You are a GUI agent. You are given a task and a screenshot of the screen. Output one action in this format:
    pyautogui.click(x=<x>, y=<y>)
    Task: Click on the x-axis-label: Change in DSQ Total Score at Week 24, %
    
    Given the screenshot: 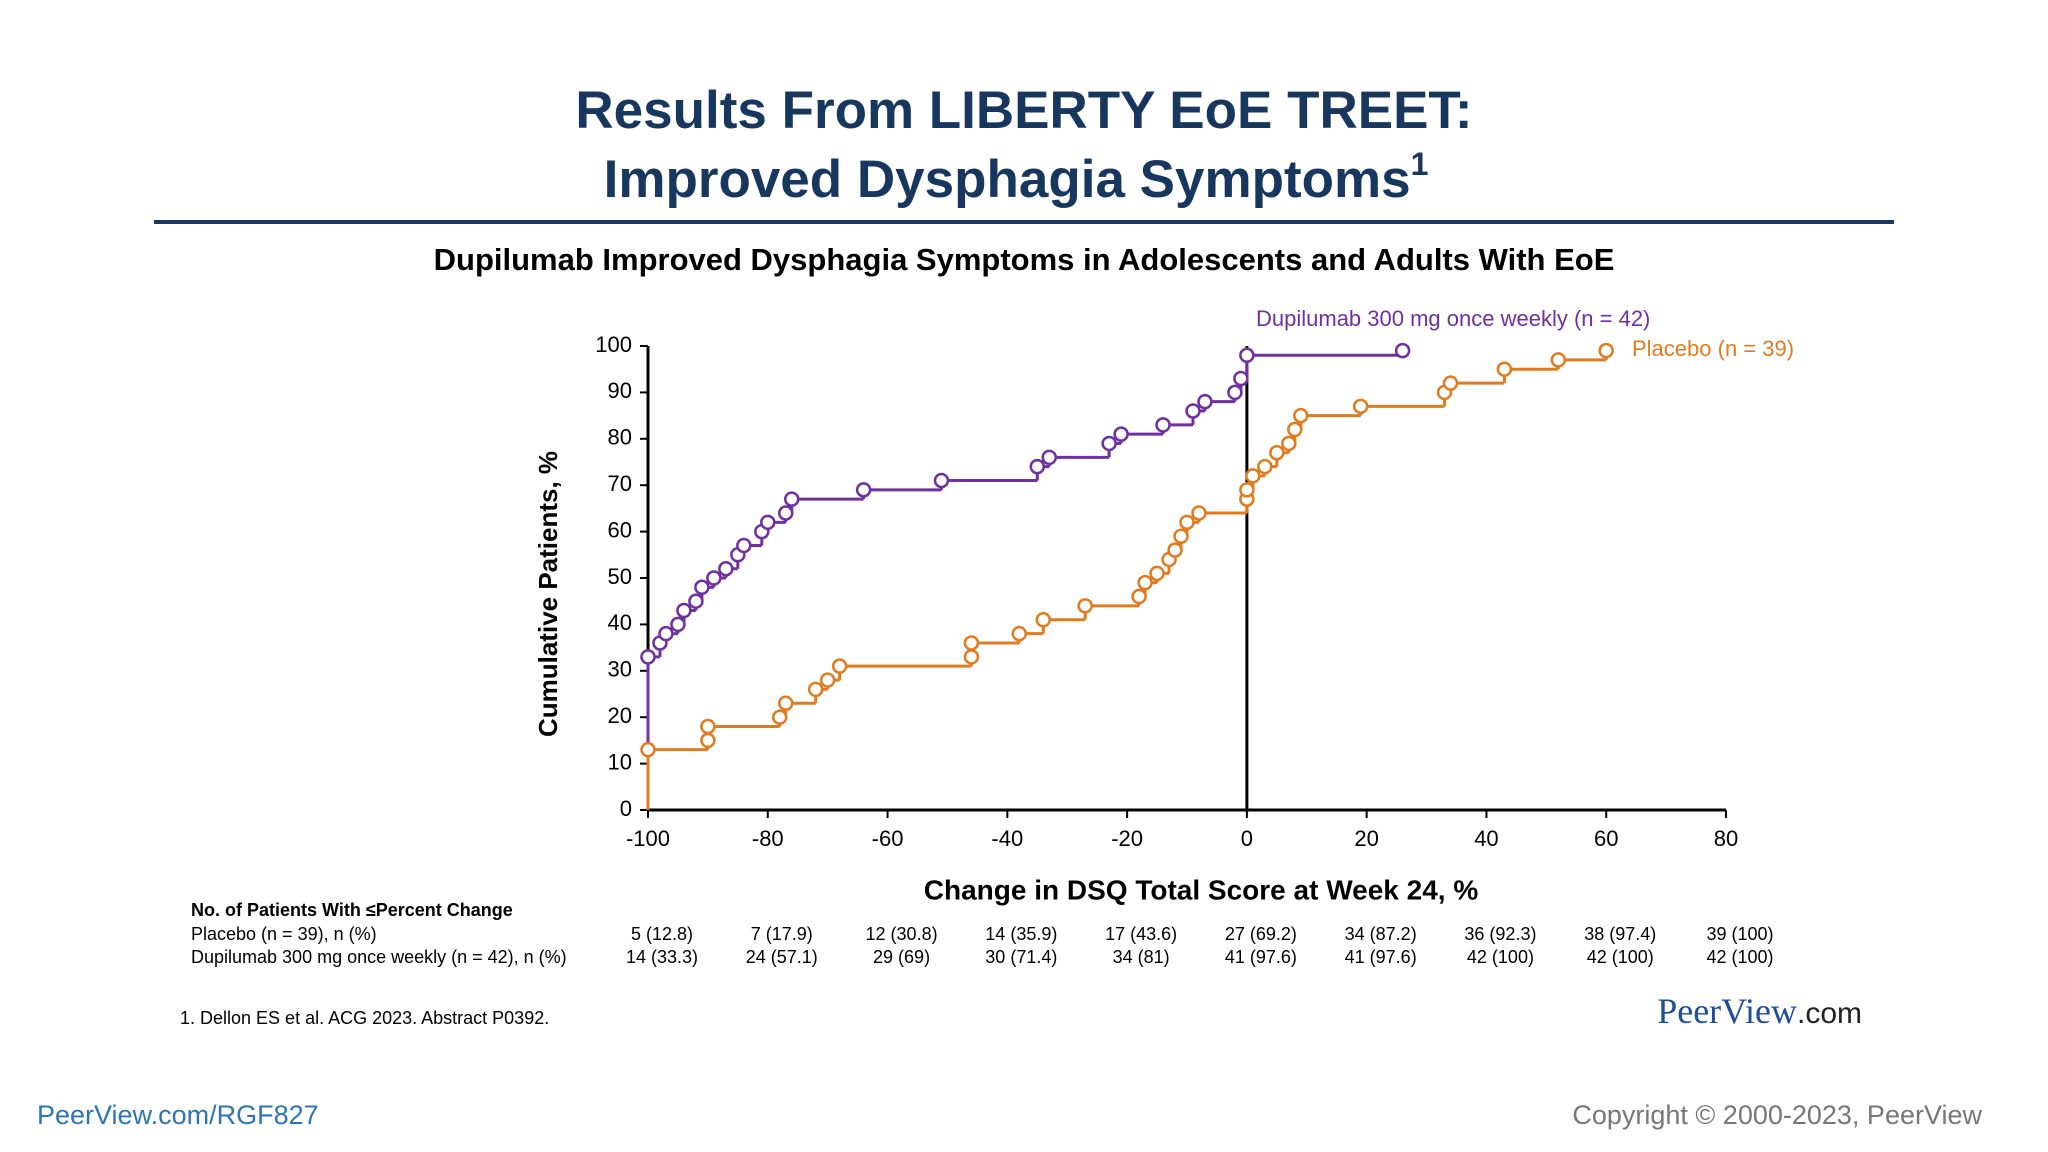 What is the action you would take?
    pyautogui.click(x=1201, y=889)
    